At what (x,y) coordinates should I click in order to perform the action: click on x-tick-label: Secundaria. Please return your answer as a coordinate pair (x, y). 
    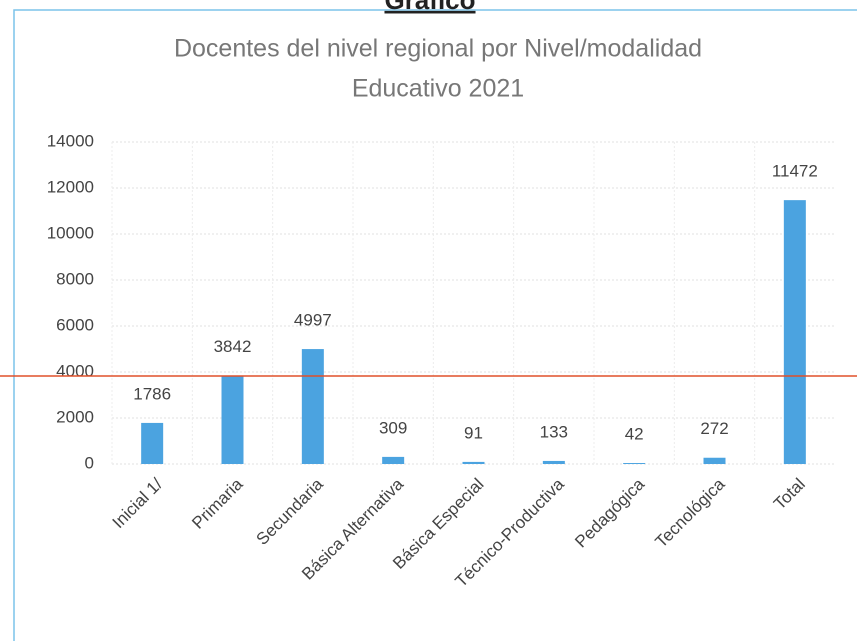
    Looking at the image, I should click on (290, 511).